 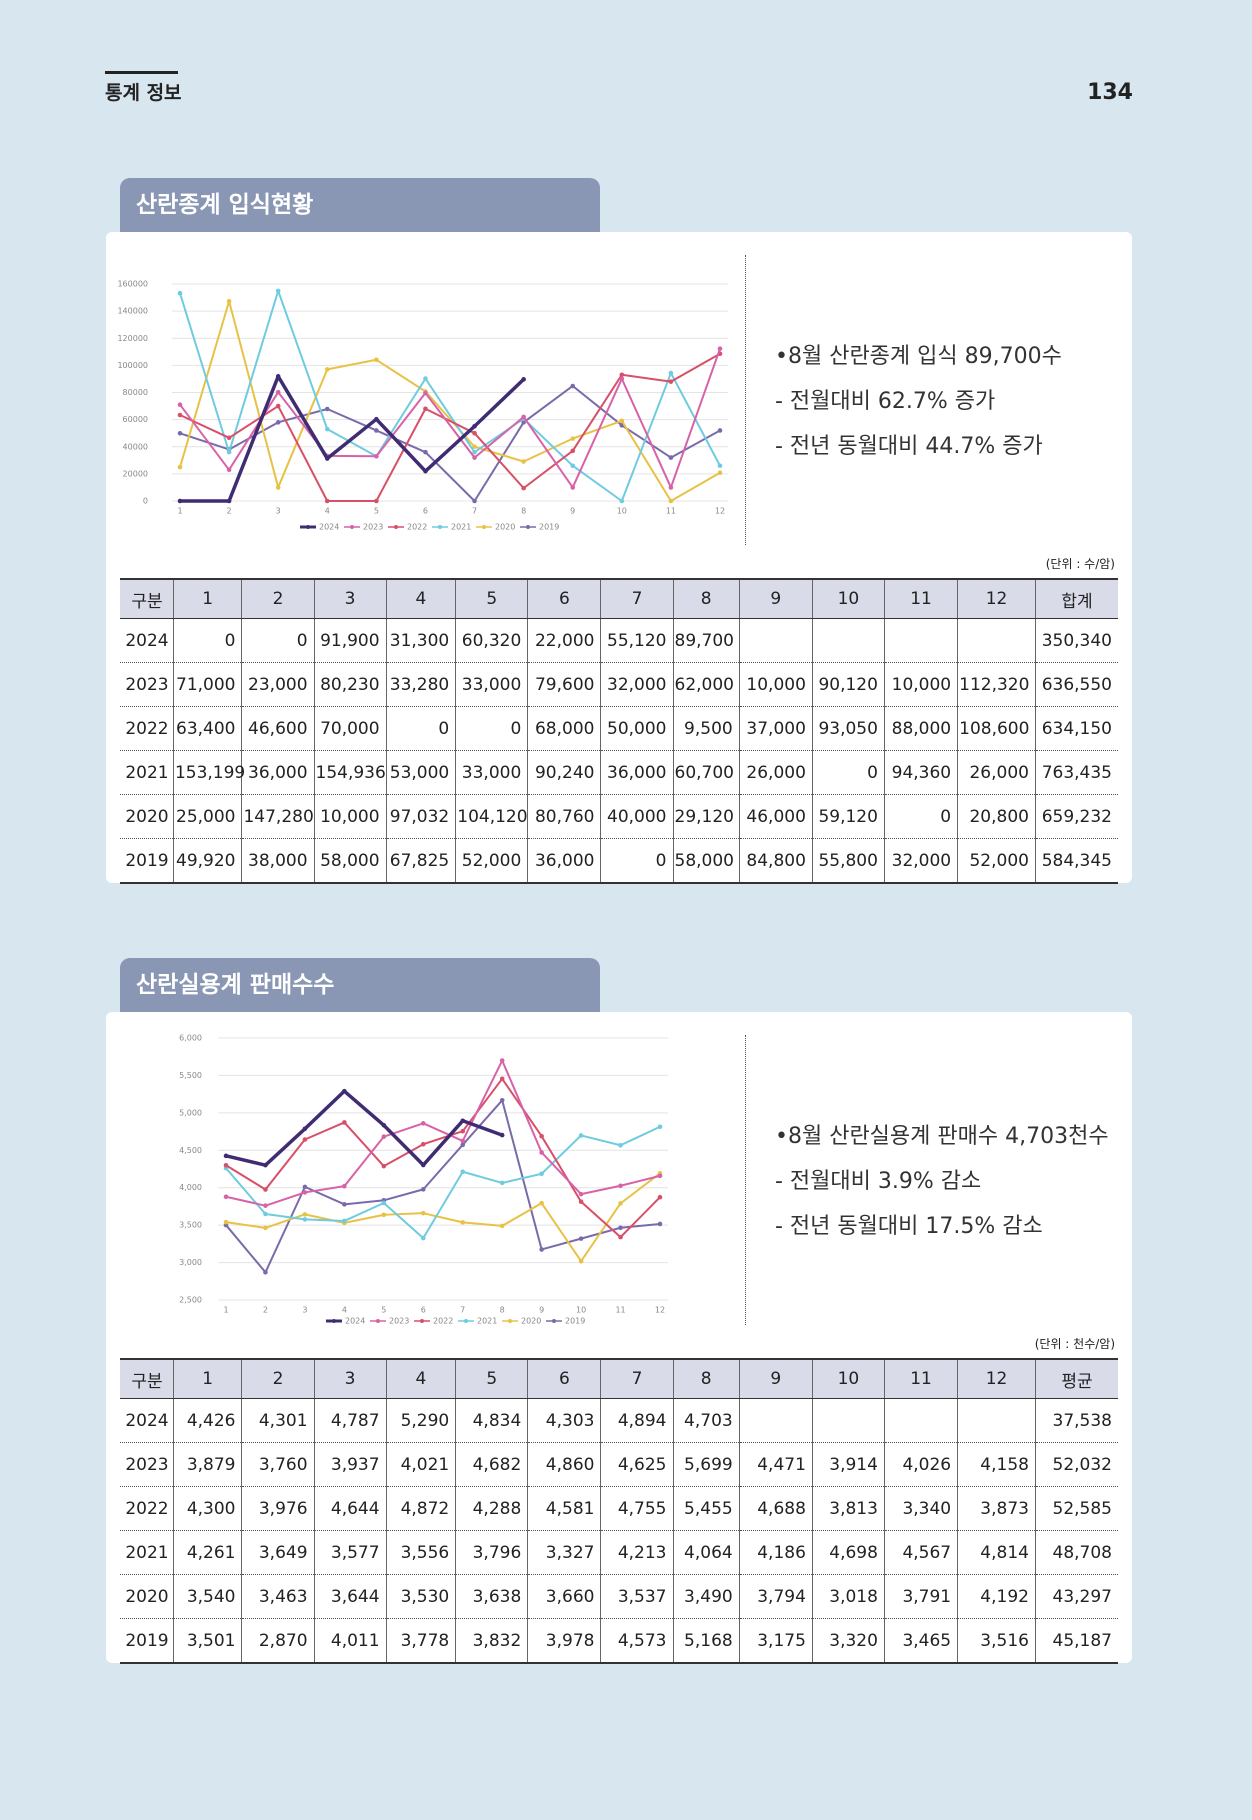 What do you see at coordinates (135, 473) in the screenshot?
I see `y-tick-label: 20000` at bounding box center [135, 473].